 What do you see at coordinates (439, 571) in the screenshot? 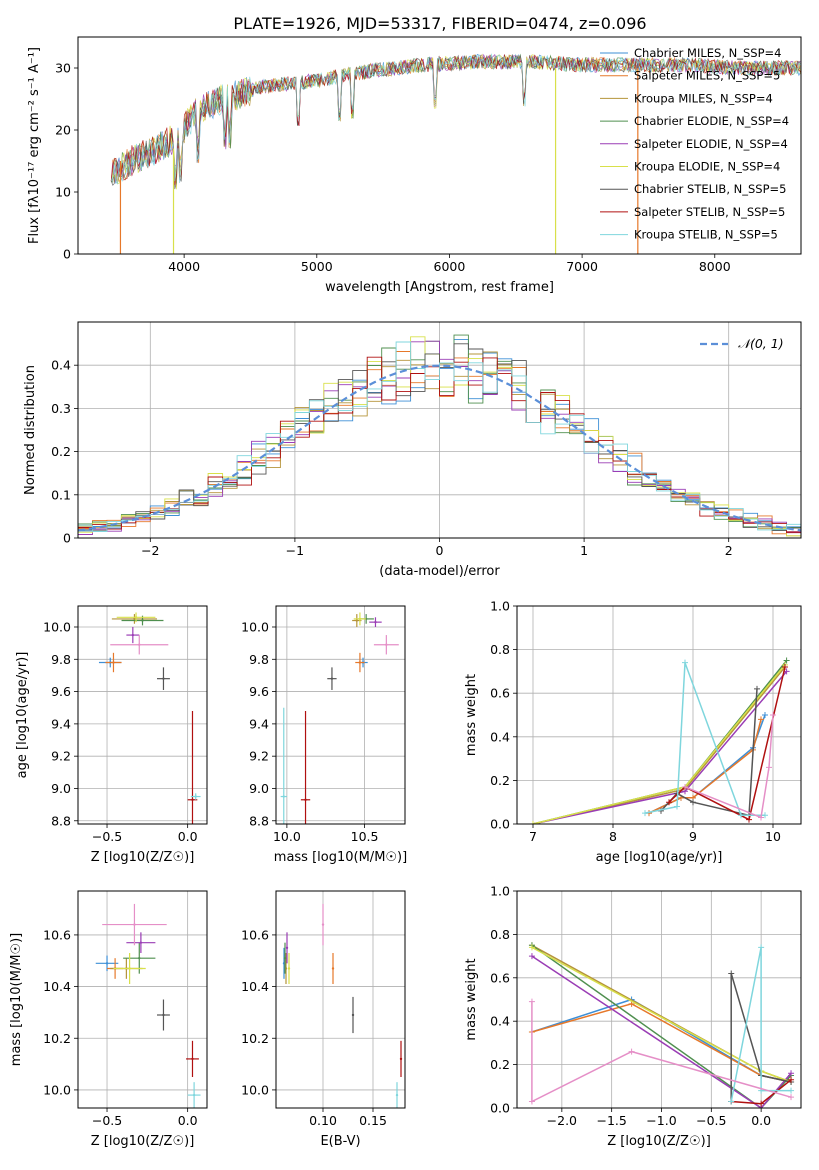
I see `x-axis-label: (data-model)/error` at bounding box center [439, 571].